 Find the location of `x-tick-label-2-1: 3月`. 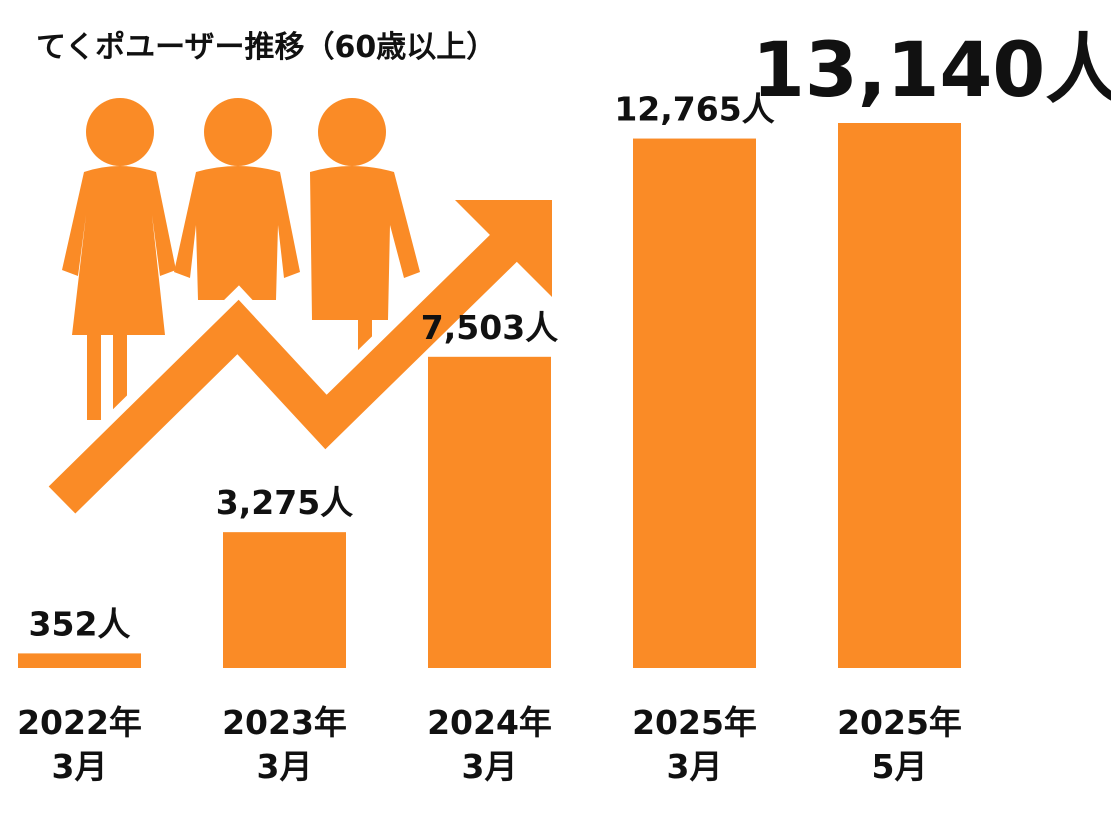

x-tick-label-2-1: 3月 is located at coordinates (490, 766).